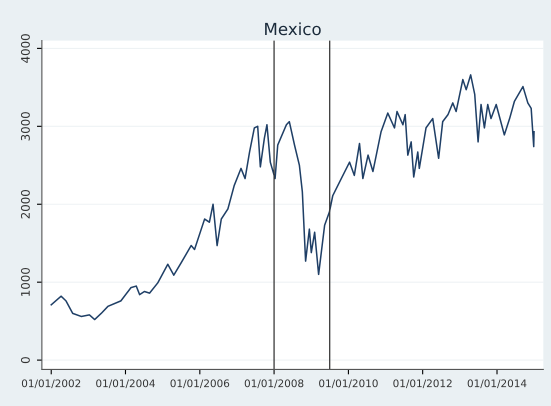 The width and height of the screenshot is (551, 406). What do you see at coordinates (51, 383) in the screenshot?
I see `x-tick-label: 01/01/2002` at bounding box center [51, 383].